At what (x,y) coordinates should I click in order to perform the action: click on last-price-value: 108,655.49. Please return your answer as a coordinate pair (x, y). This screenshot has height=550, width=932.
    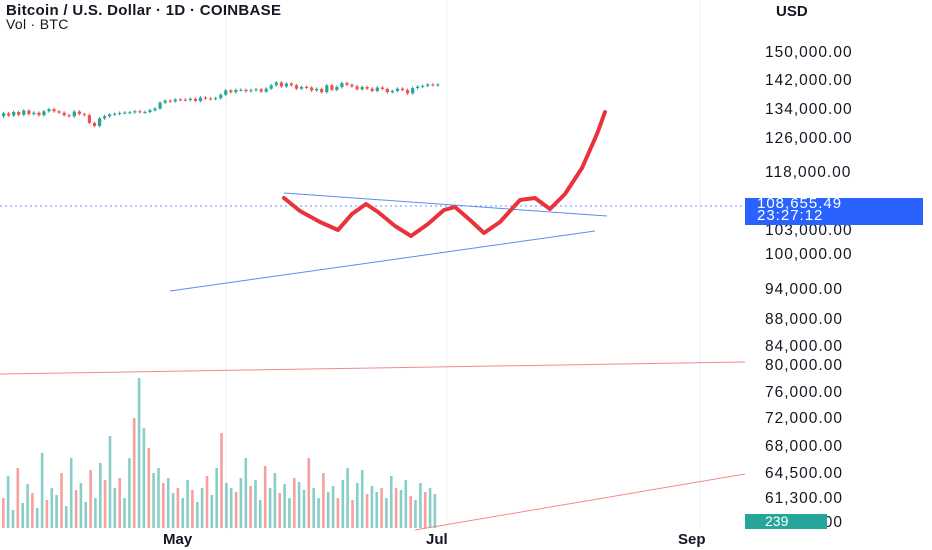
    Looking at the image, I should click on (800, 203).